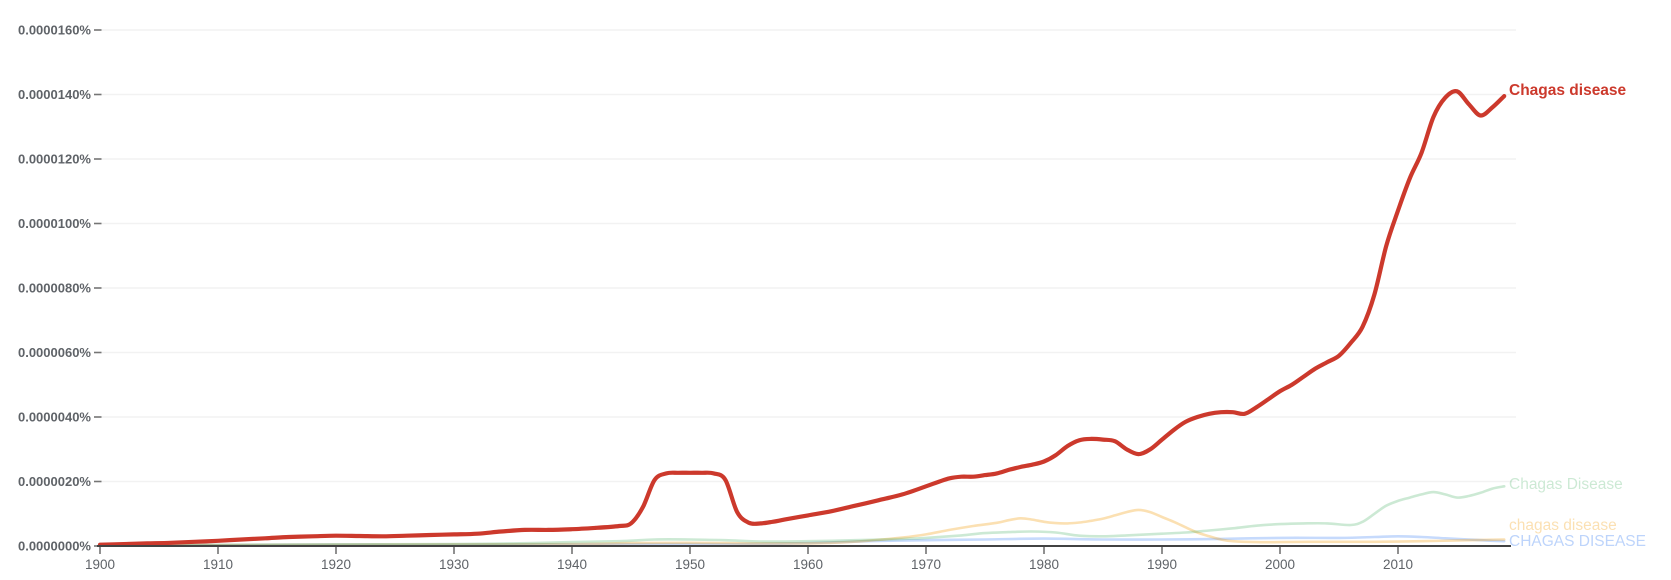  What do you see at coordinates (54, 288) in the screenshot?
I see `y-axis-tick-label: 0.0000080%` at bounding box center [54, 288].